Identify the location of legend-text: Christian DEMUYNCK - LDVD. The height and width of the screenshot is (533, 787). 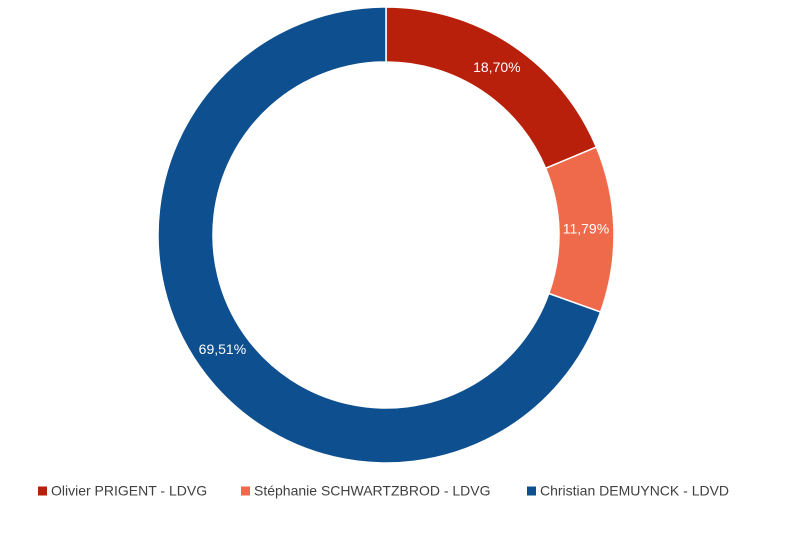
(634, 491).